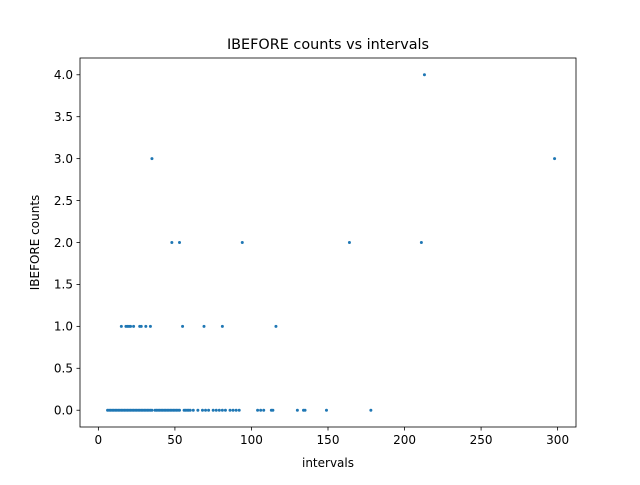  I want to click on chart-title: IBEFORE counts vs intervals, so click(328, 45).